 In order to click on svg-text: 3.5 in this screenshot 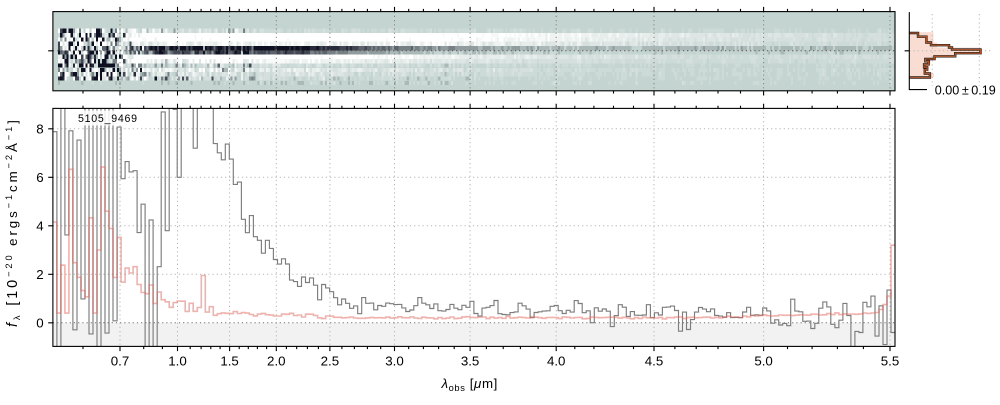, I will do `click(470, 360)`.